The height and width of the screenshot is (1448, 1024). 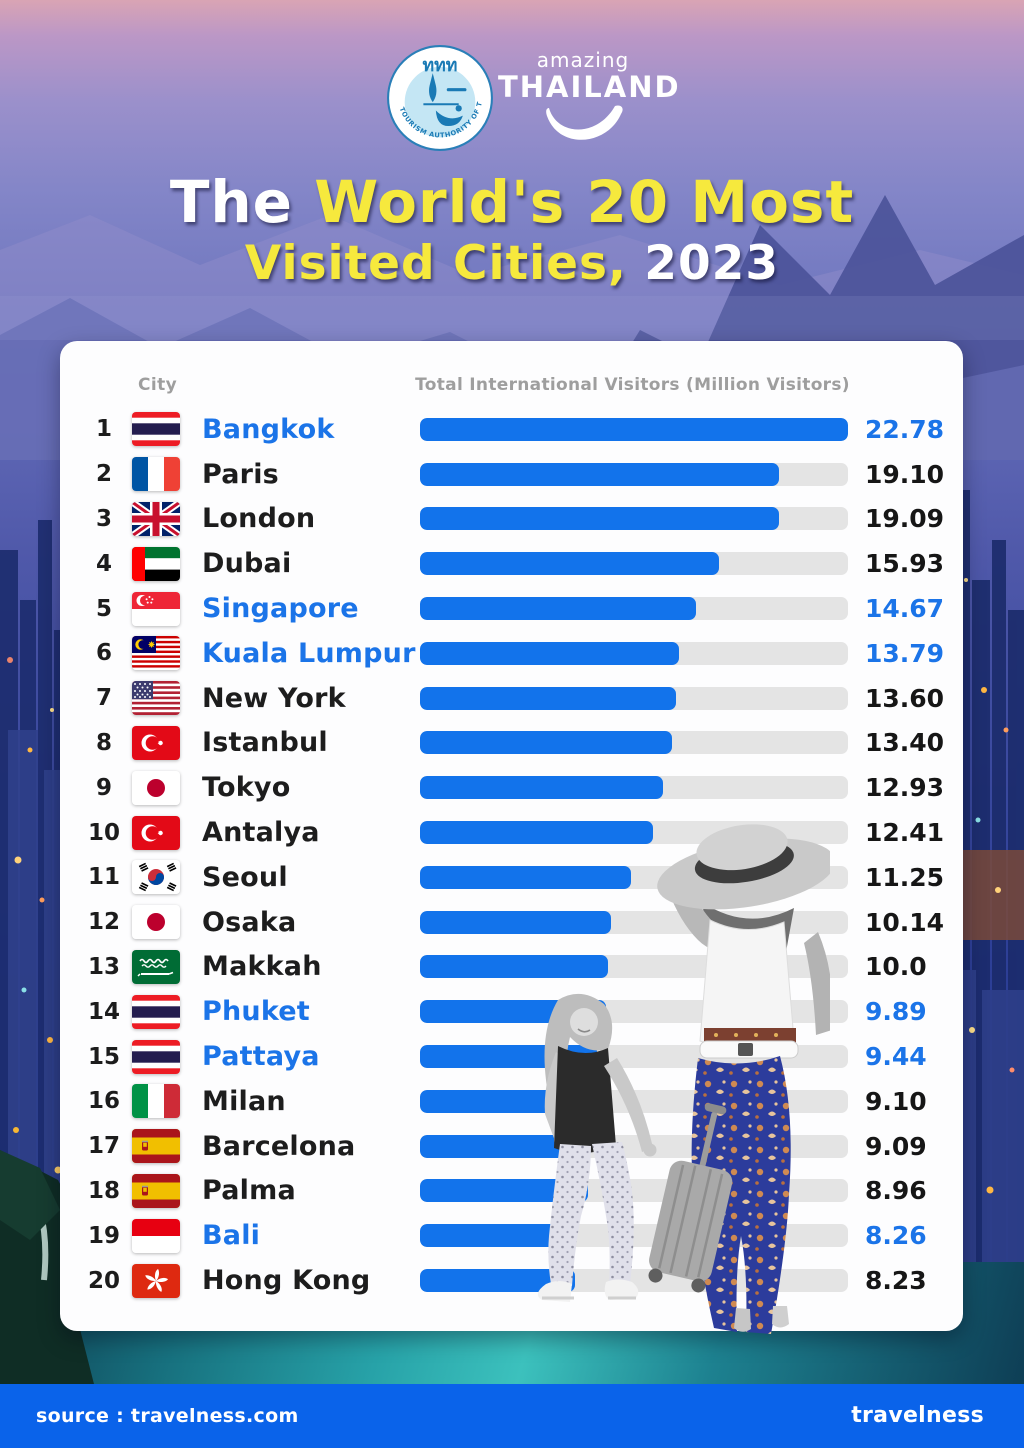 What do you see at coordinates (896, 1236) in the screenshot?
I see `value-label: 8.26` at bounding box center [896, 1236].